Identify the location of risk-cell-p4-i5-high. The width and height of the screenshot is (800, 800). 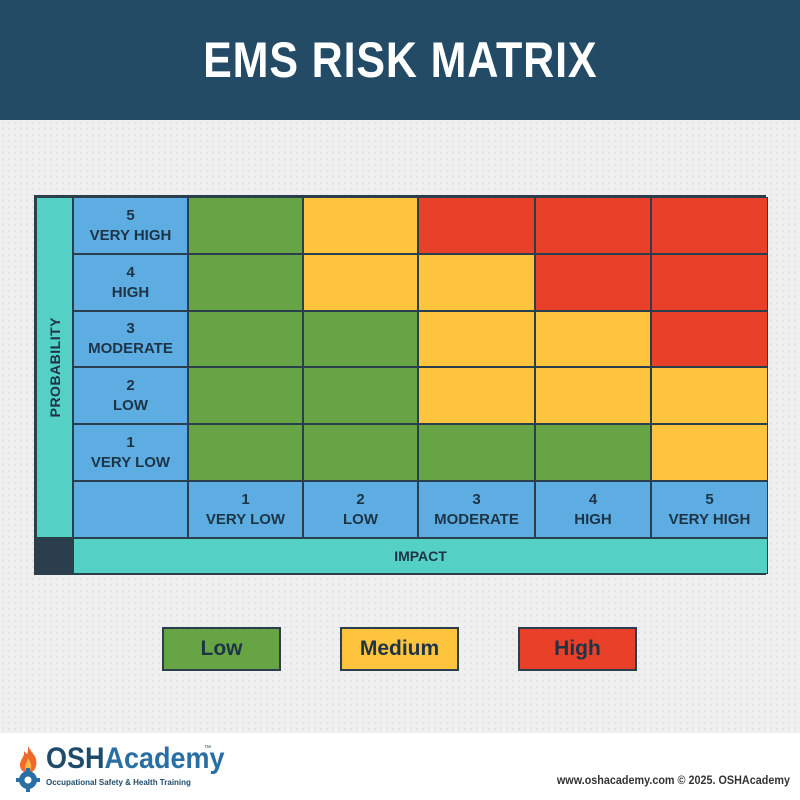
(709, 282).